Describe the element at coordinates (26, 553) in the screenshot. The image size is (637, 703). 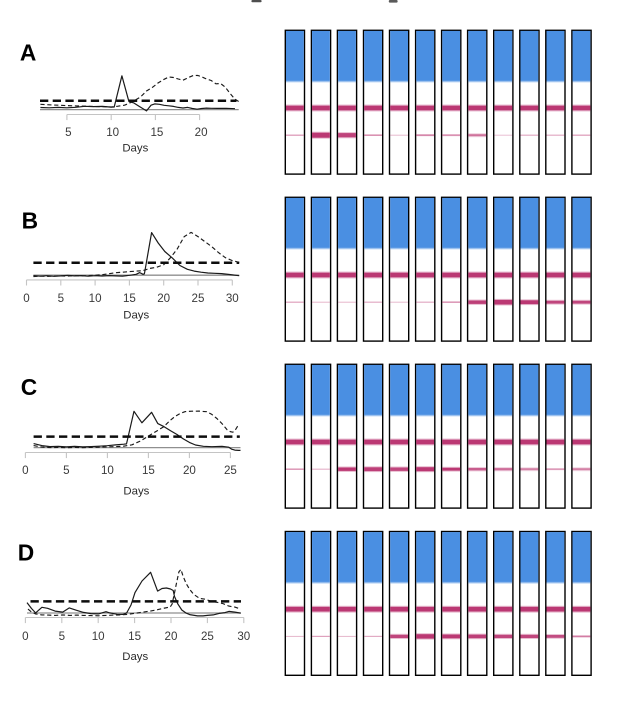
I see `svg-text: D` at that location.